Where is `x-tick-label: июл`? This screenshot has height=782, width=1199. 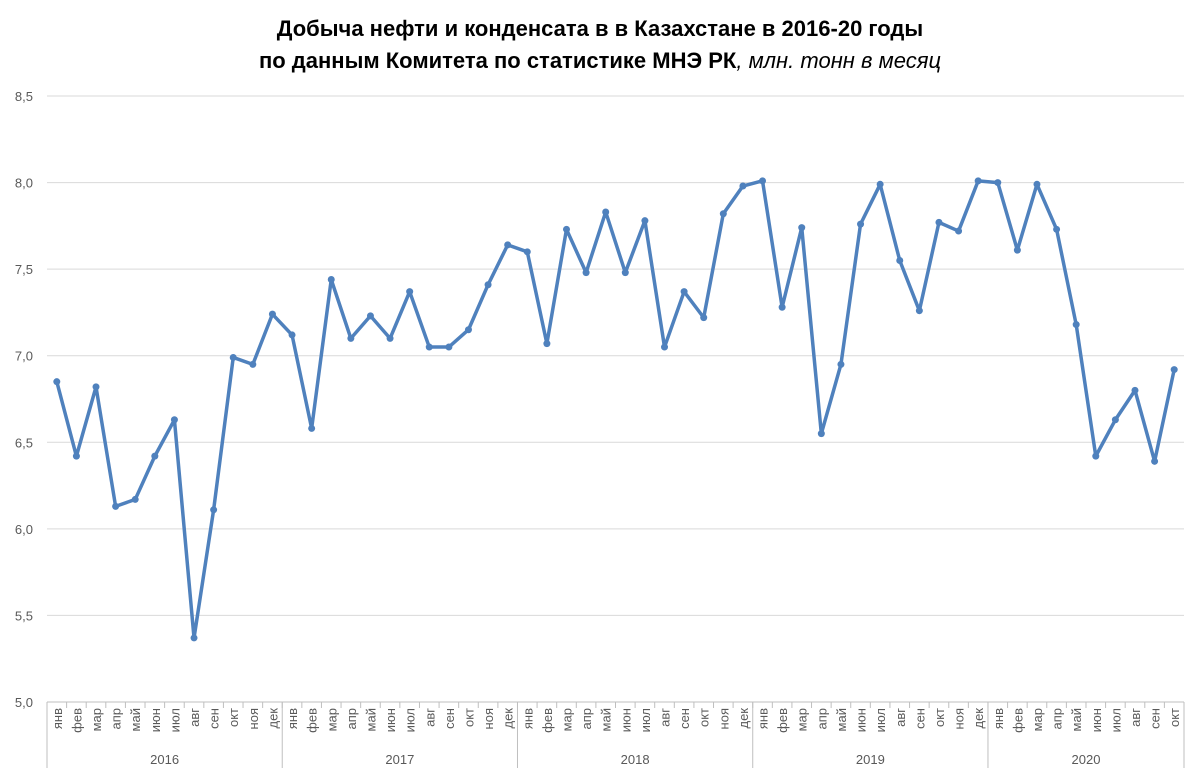 x-tick-label: июл is located at coordinates (410, 720).